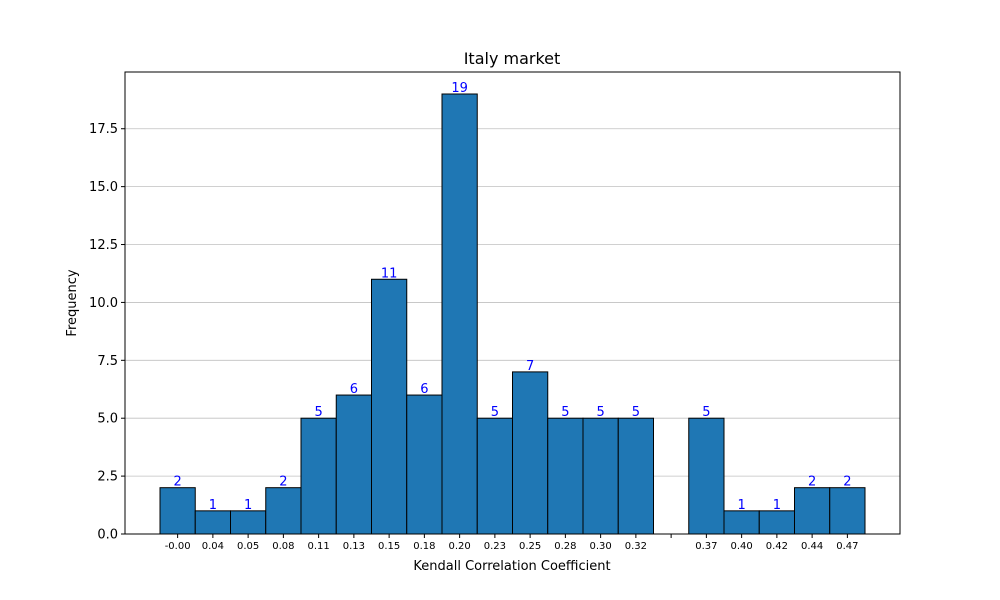 The width and height of the screenshot is (1000, 600). Describe the element at coordinates (777, 546) in the screenshot. I see `x-tick-label: 0.42` at that location.